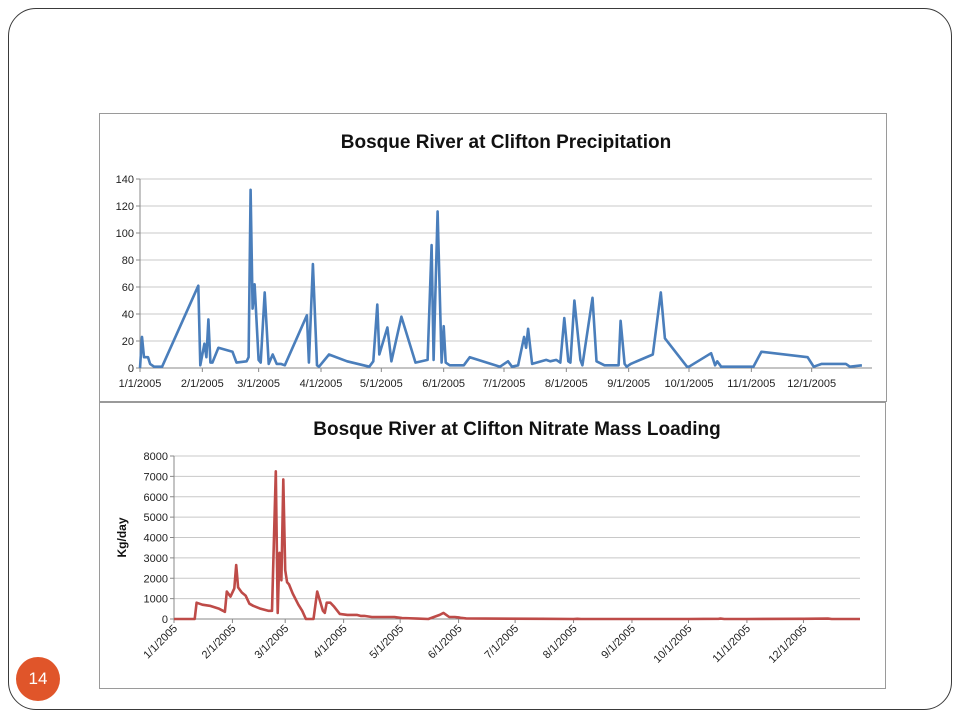  I want to click on y-tick-label: 2000, so click(156, 579).